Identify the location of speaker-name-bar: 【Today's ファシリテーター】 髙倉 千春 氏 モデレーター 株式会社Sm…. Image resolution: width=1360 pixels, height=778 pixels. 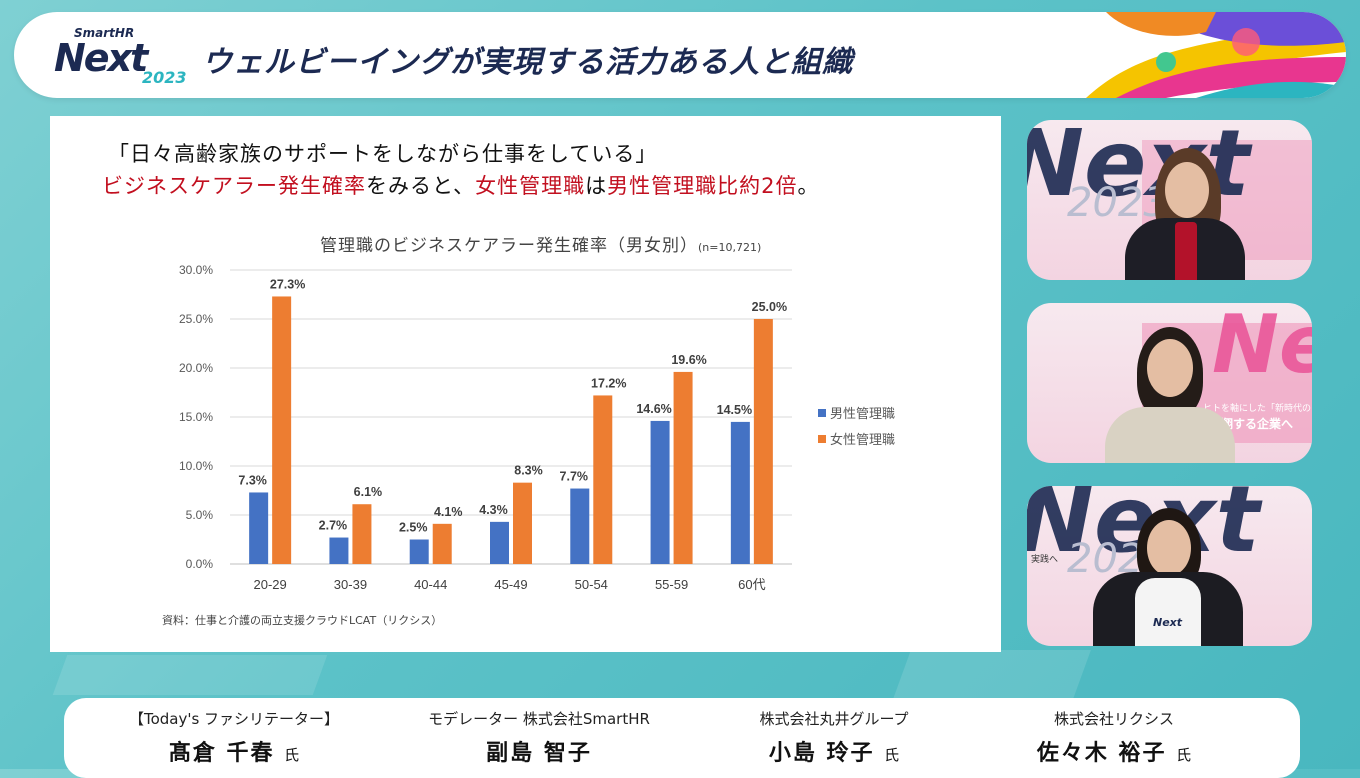
(682, 738).